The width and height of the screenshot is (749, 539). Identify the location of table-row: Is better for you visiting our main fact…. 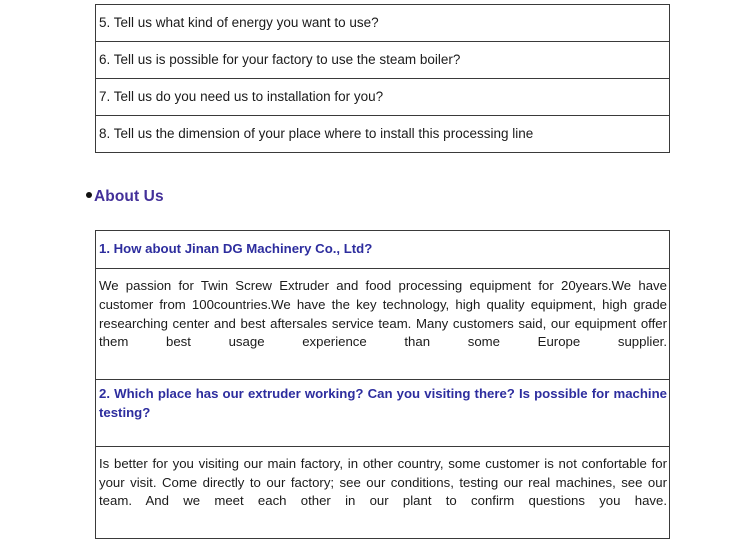
(382, 492).